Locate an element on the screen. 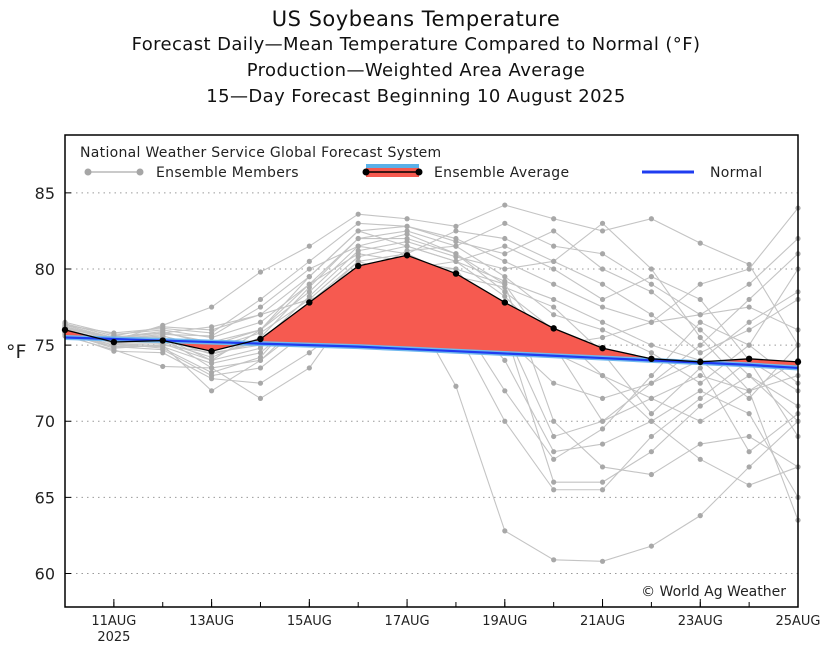 Image resolution: width=832 pixels, height=653 pixels. x-tick-label: 13AUG is located at coordinates (211, 621).